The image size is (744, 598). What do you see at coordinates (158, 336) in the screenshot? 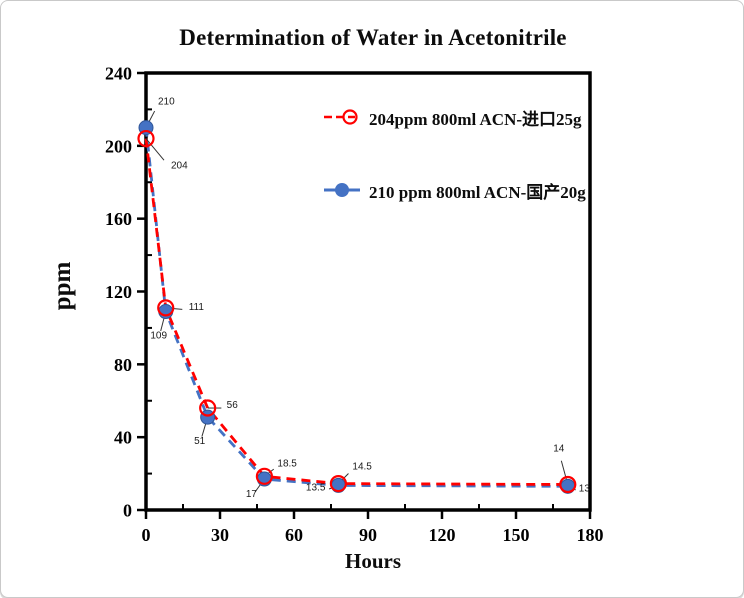
I see `point-label: 109` at bounding box center [158, 336].